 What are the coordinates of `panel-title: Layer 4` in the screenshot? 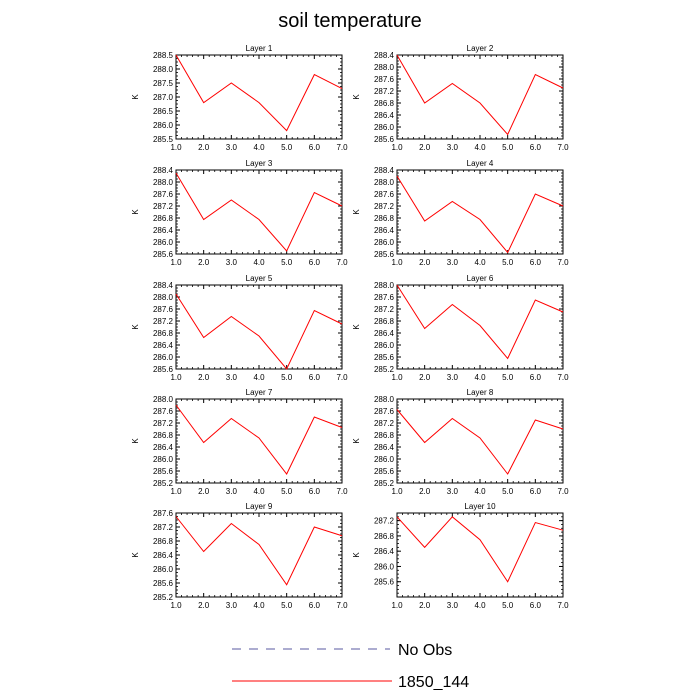 It's located at (480, 163).